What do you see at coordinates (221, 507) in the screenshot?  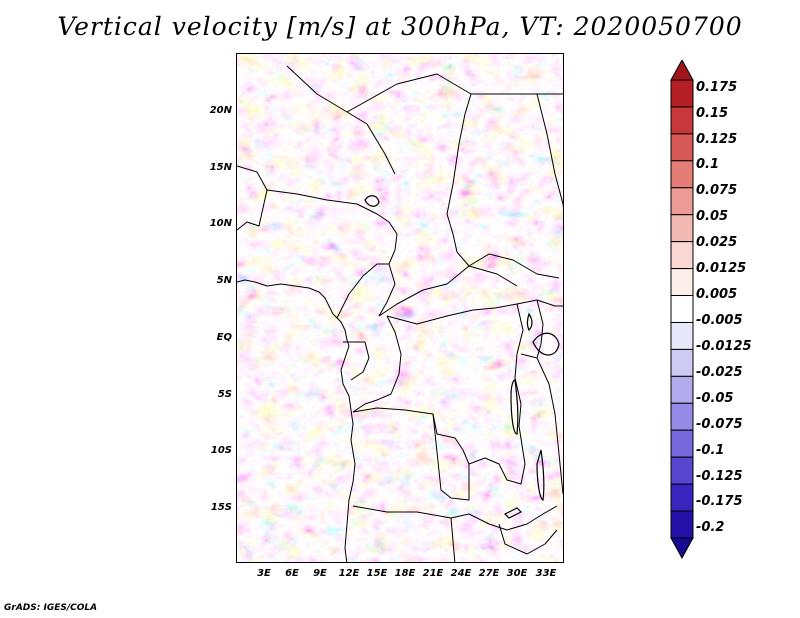 I see `lat-label-15s: 15S` at bounding box center [221, 507].